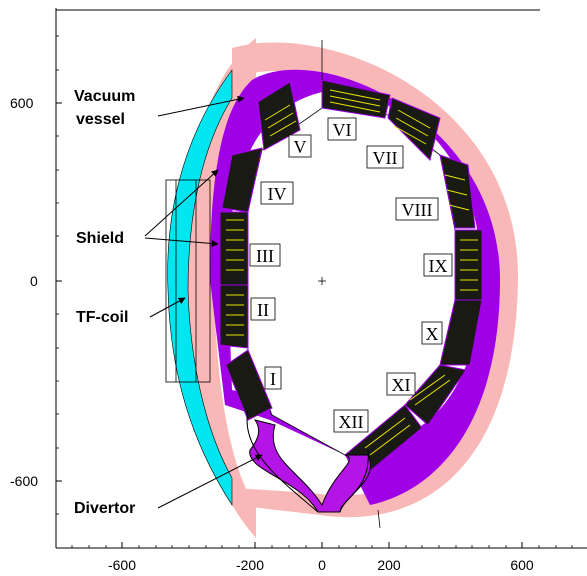  Describe the element at coordinates (435, 395) in the screenshot. I see `module-XI` at that location.